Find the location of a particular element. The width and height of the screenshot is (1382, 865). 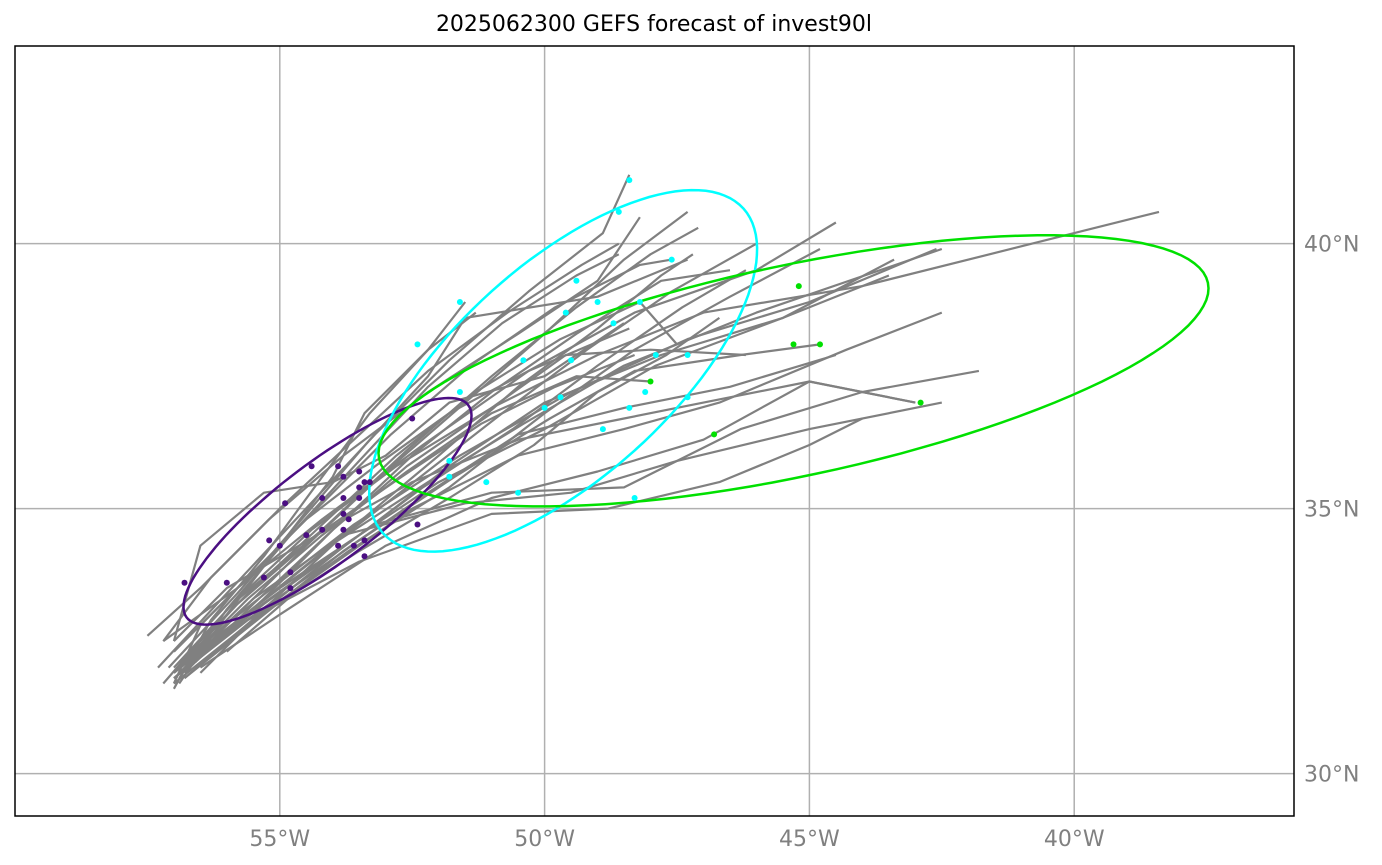

lat-tick-label: 30°N is located at coordinates (1331, 775).